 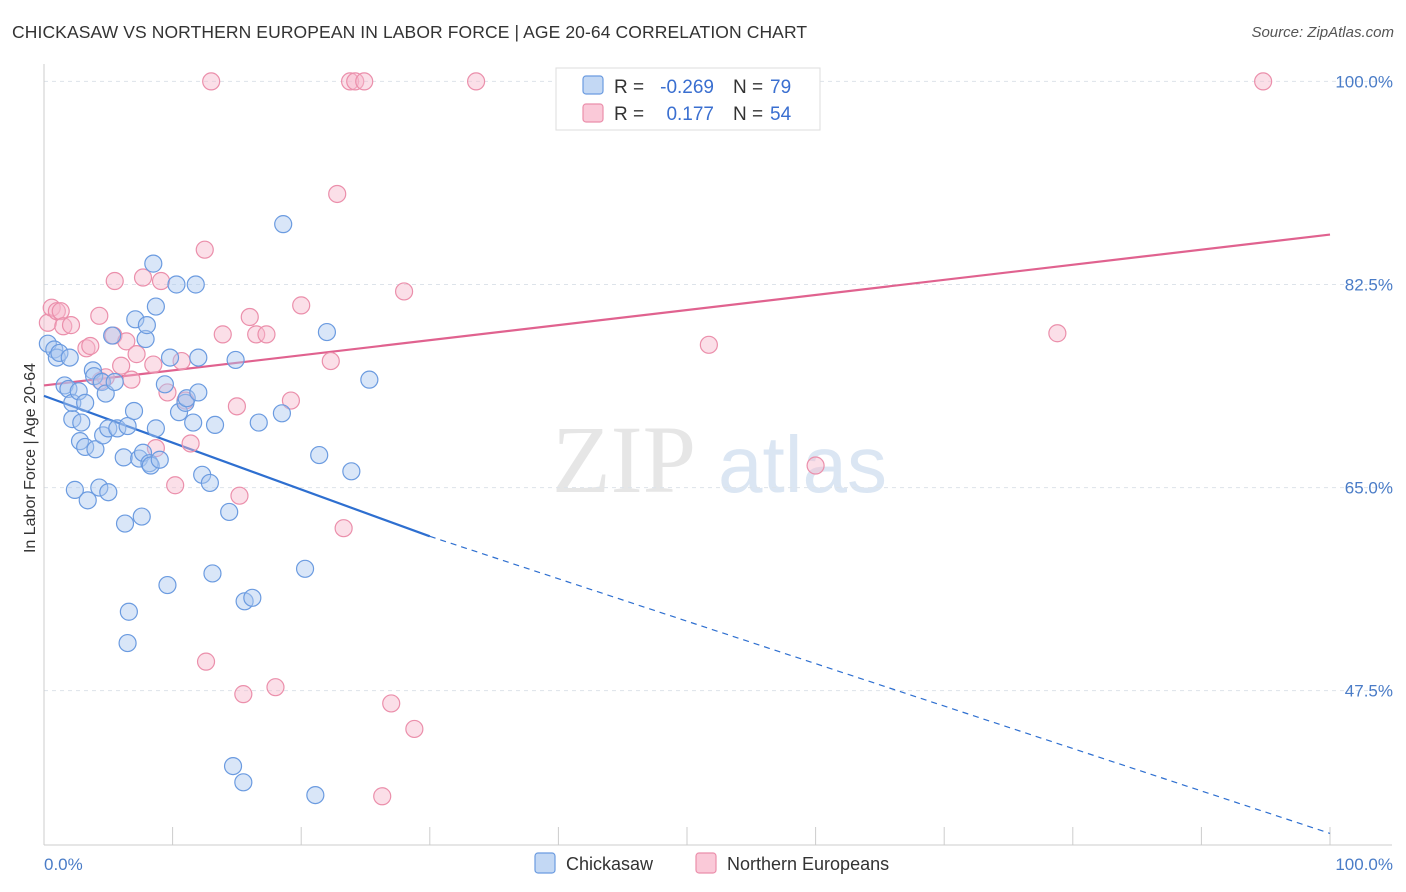 What do you see at coordinates (30, 458) in the screenshot?
I see `y-axis-label: In Labor Force | Age 20-64` at bounding box center [30, 458].